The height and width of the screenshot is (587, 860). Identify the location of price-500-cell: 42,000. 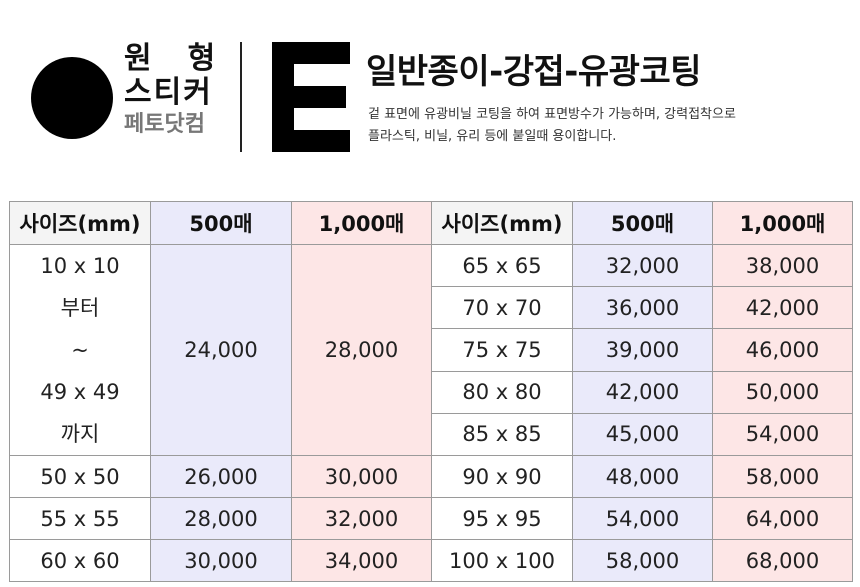
(642, 392).